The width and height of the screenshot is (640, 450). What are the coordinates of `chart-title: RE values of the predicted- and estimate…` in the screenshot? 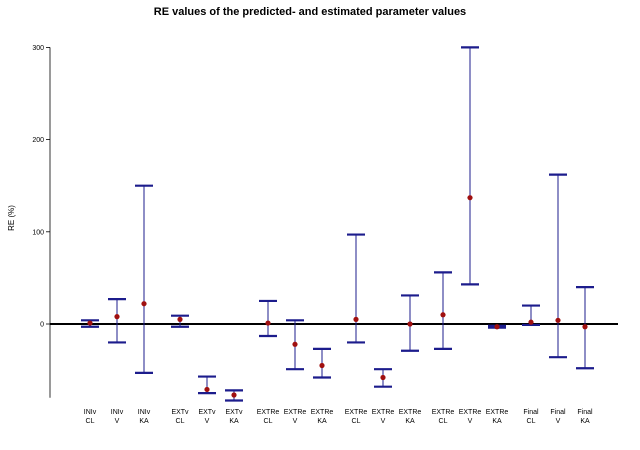 It's located at (310, 12).